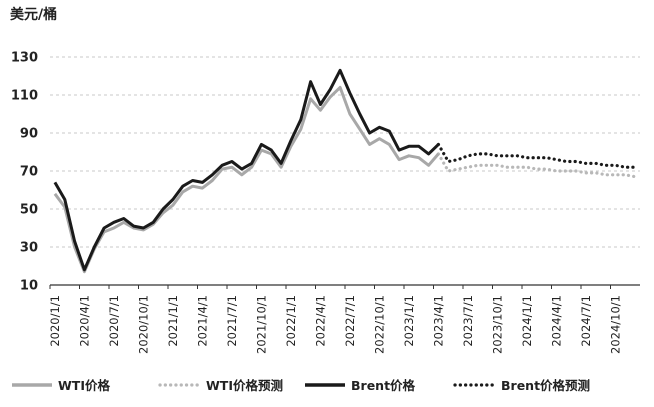 This screenshot has height=407, width=654. Describe the element at coordinates (409, 321) in the screenshot. I see `x-tick-label: 2023/1/1` at that location.